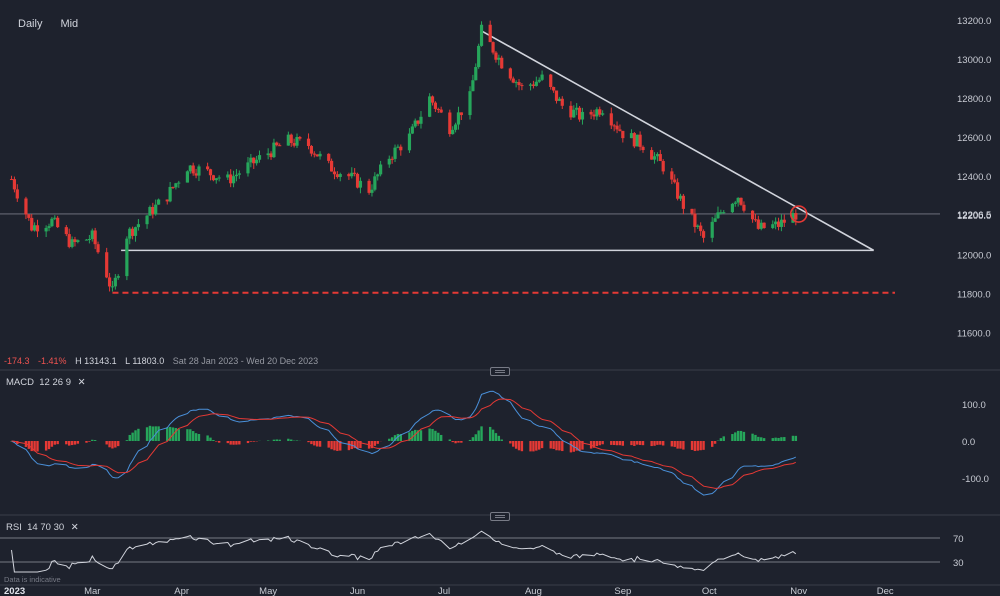  What do you see at coordinates (678, 141) in the screenshot?
I see `descending-trendline` at bounding box center [678, 141].